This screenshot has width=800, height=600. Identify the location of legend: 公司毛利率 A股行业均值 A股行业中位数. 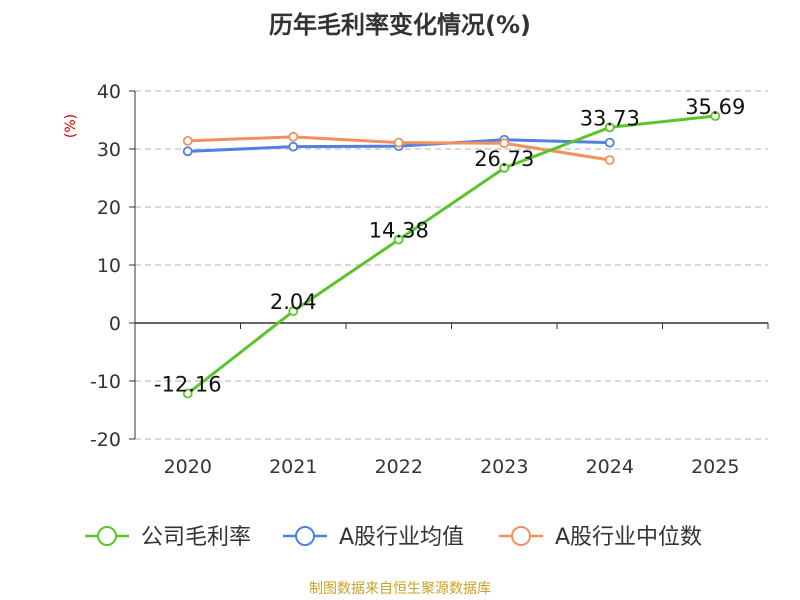
(393, 537).